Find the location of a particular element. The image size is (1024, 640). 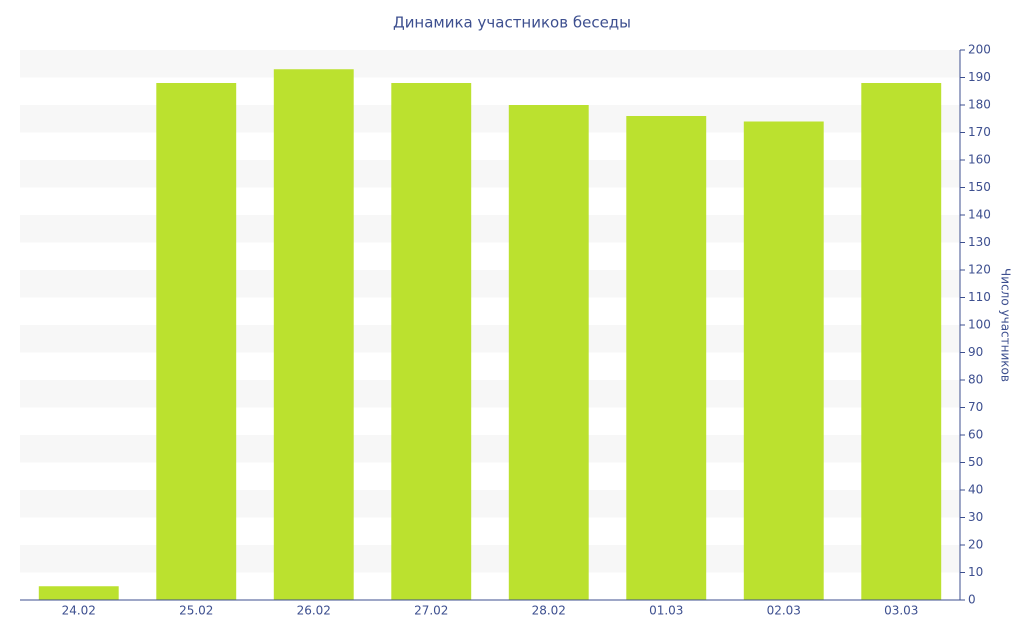

x-tick-label: 03.03 is located at coordinates (901, 611).